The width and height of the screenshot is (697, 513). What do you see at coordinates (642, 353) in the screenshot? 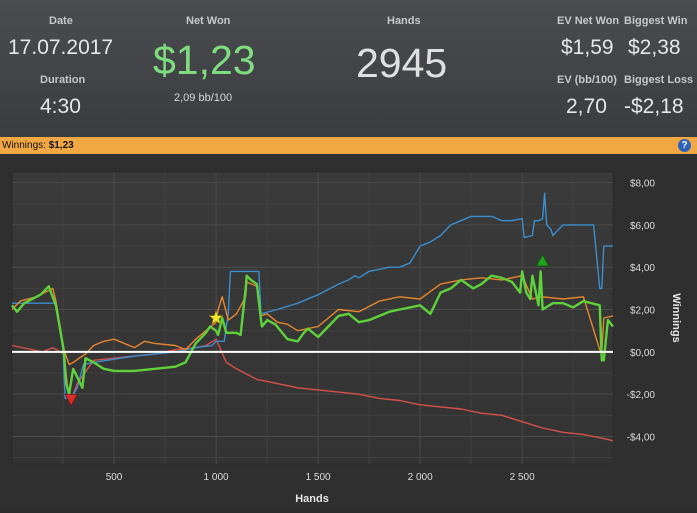
I see `y-tick-label: $0,00` at bounding box center [642, 353].